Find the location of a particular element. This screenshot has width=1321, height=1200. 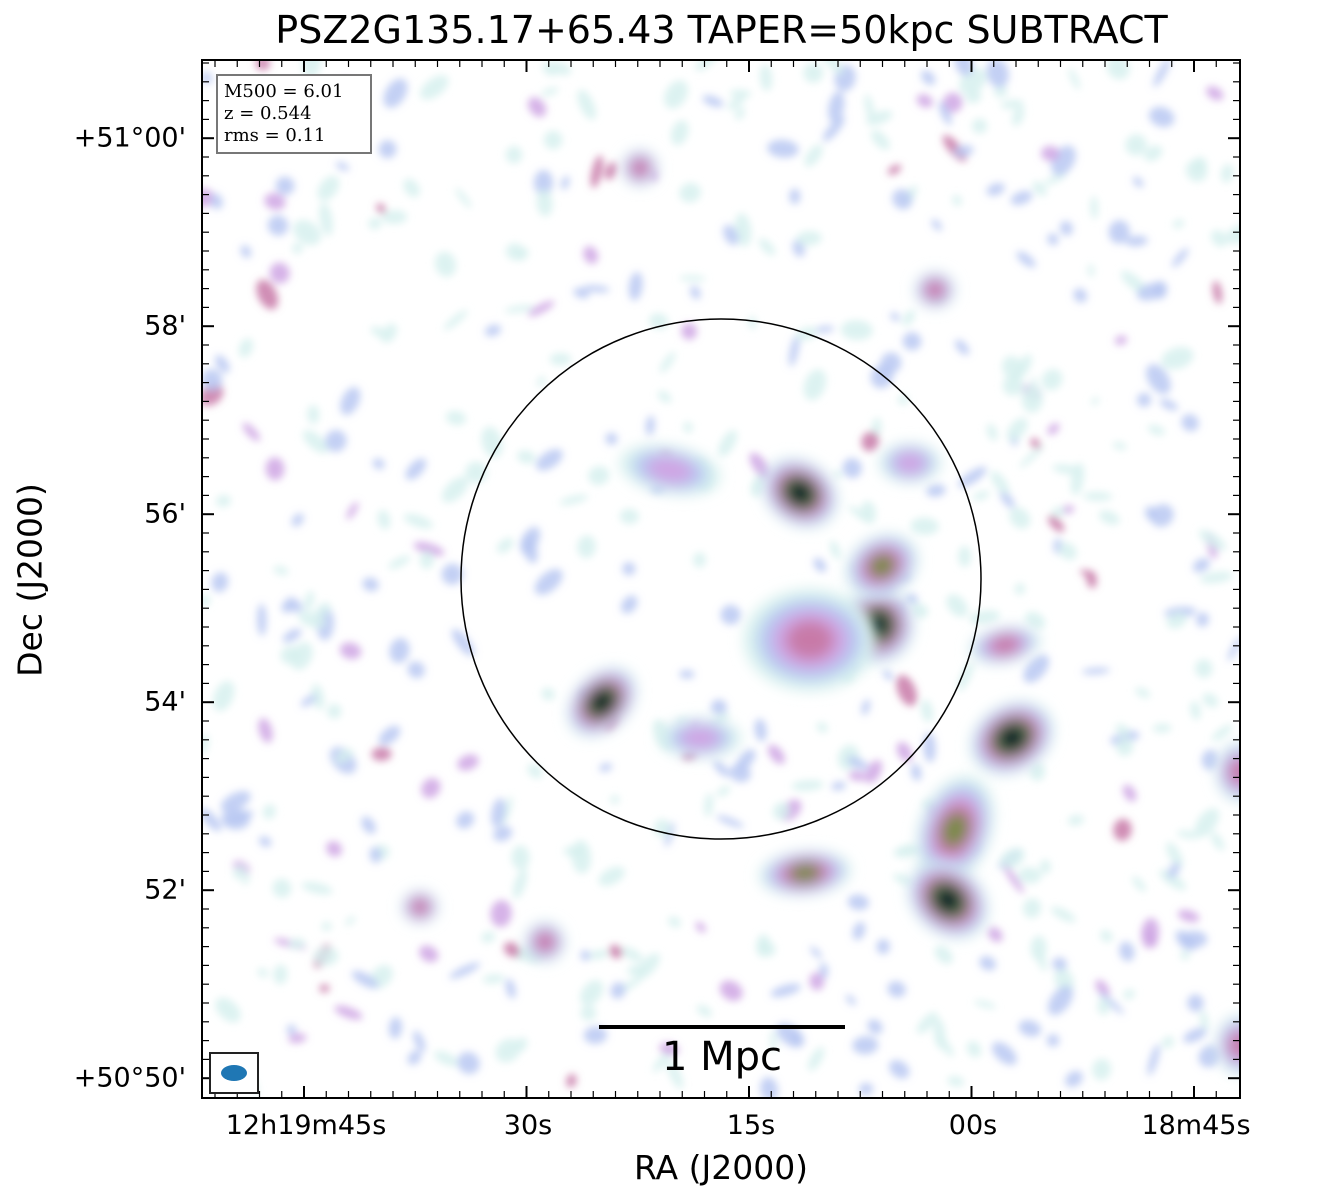

y-axis-label: Dec (J2000) is located at coordinates (30, 580).